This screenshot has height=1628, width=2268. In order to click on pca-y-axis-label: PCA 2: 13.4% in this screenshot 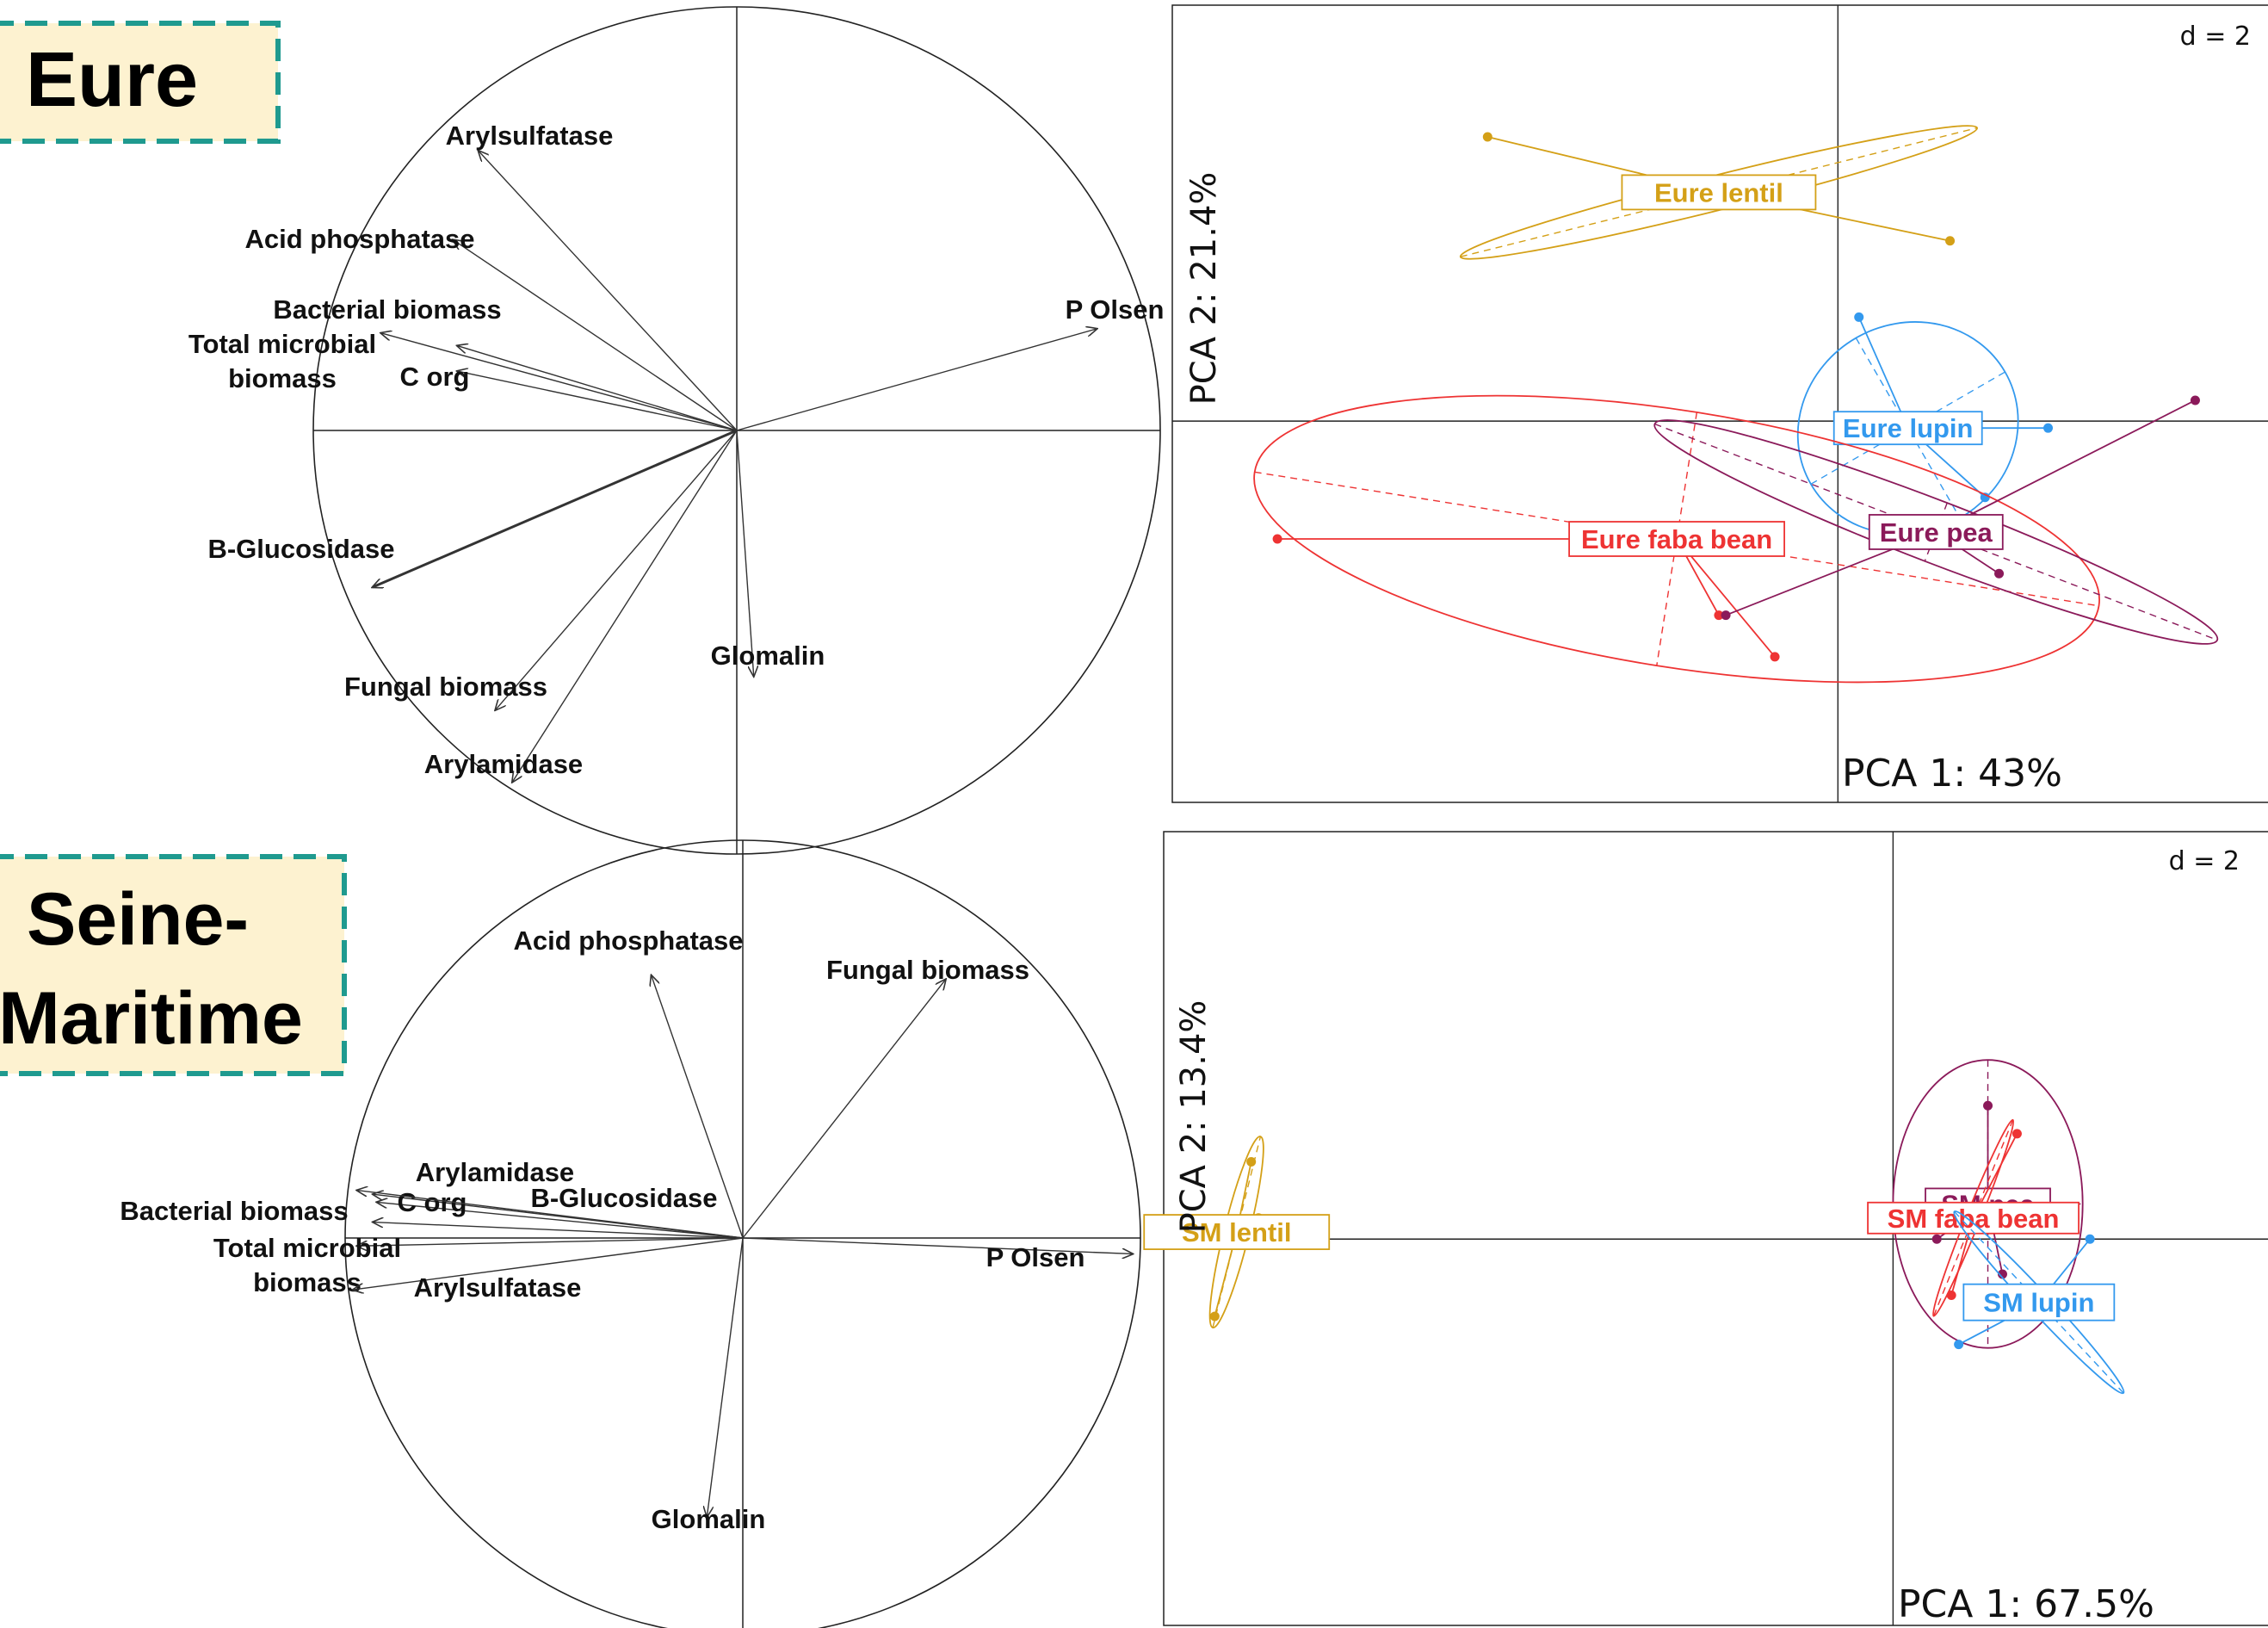, I will do `click(1194, 1117)`.